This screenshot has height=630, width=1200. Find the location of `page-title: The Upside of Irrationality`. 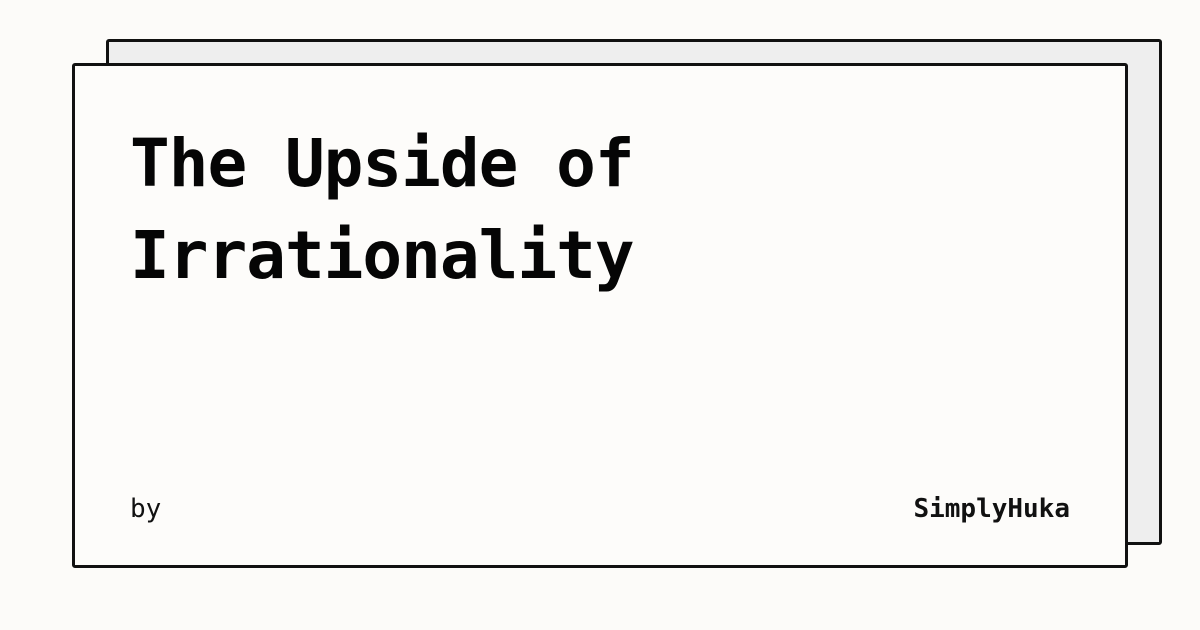

page-title: The Upside of Irrationality is located at coordinates (382, 209).